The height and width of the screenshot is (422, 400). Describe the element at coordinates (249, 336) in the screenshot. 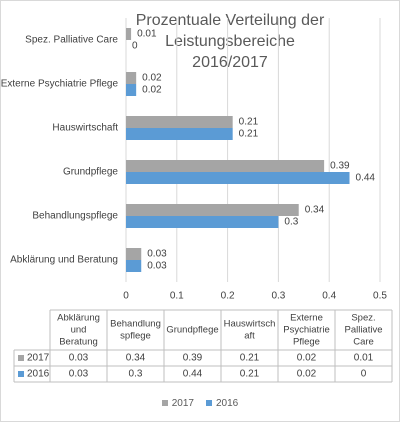

I see `table-header: aft` at that location.